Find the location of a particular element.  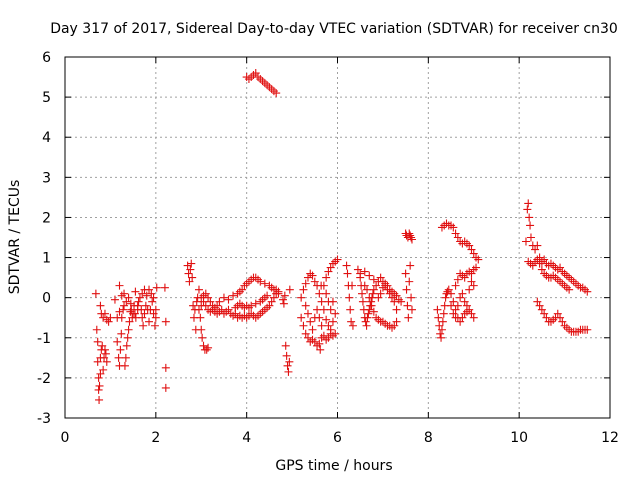

x-tick-label: 0 is located at coordinates (65, 438).